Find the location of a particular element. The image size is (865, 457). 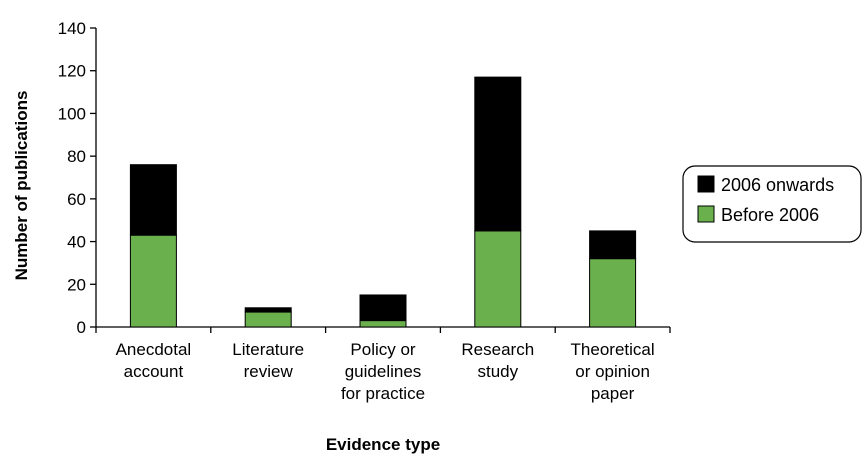

y-tick-labels: 0 20 40 60 80 100 120 140 is located at coordinates (72, 178).